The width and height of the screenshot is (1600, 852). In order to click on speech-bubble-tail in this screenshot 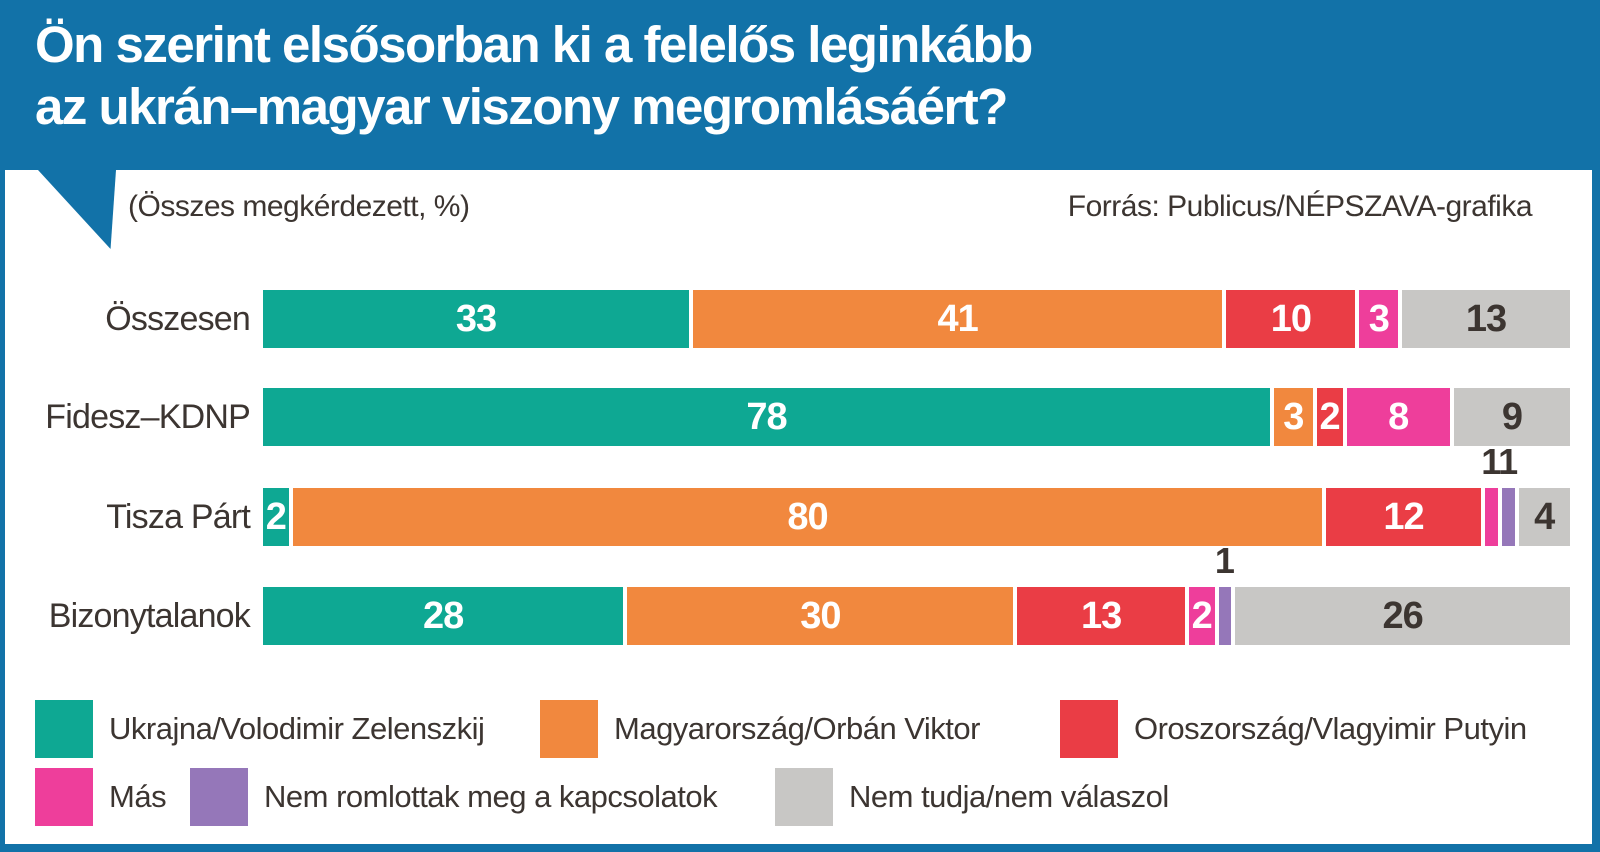, I will do `click(77, 209)`.